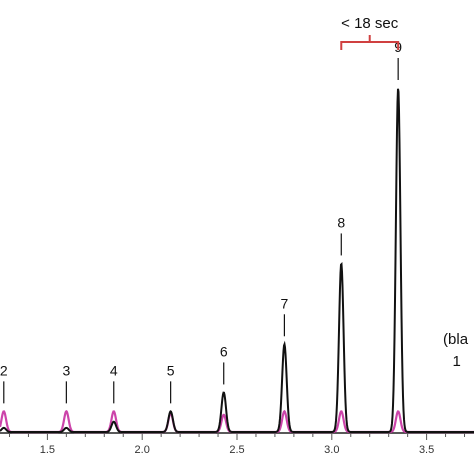 This screenshot has width=474, height=474. I want to click on x-axis: 1.5 2.0 2.5 3.0 3.5, so click(237, 444).